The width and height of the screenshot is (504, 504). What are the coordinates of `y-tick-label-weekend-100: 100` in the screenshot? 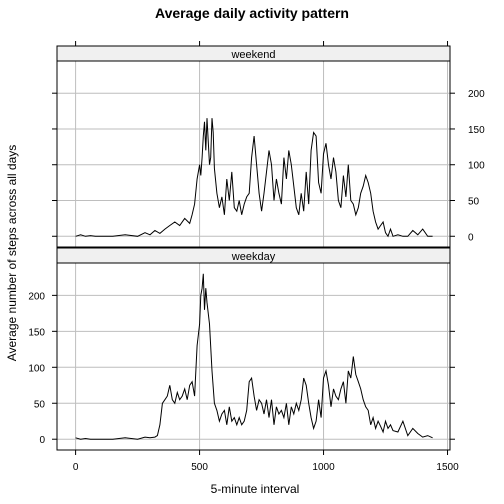 It's located at (476, 166).